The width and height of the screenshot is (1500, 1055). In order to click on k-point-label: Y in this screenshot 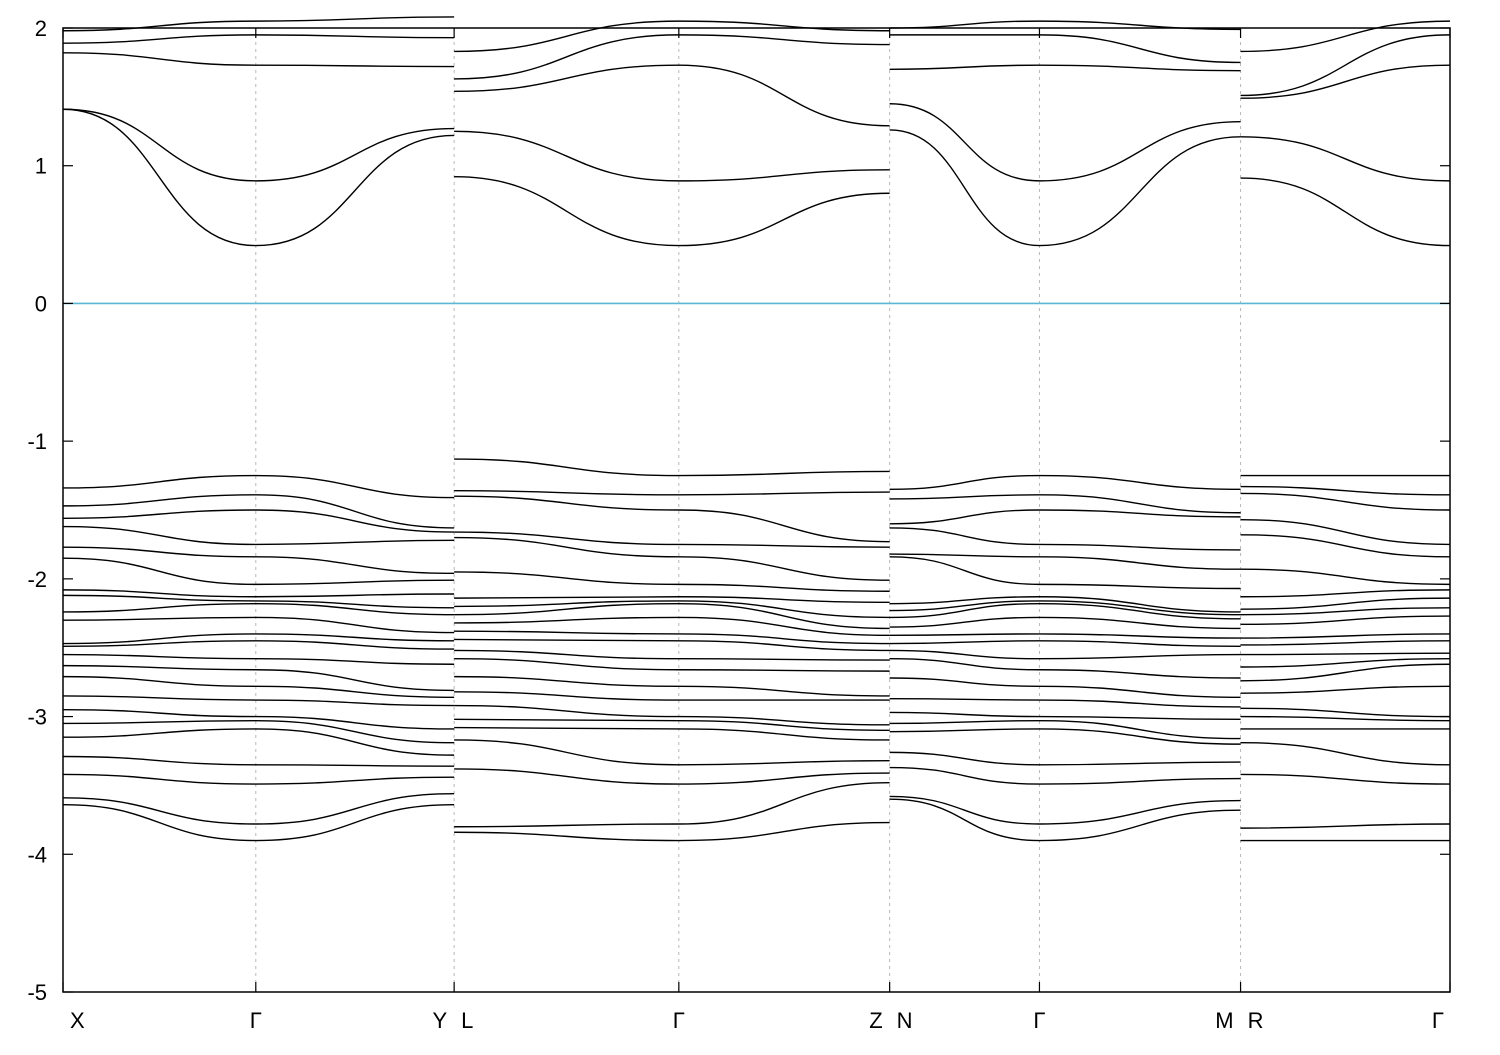, I will do `click(439, 1020)`.